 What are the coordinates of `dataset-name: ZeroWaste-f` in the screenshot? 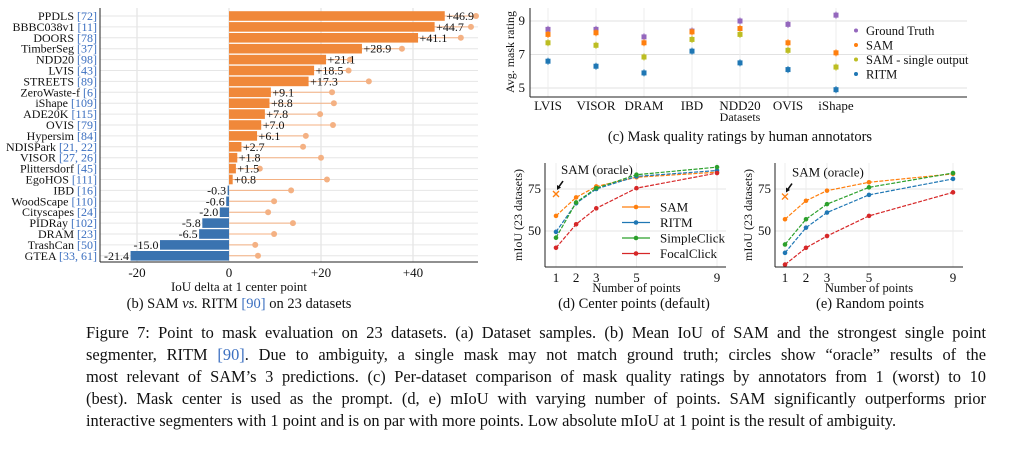 It's located at (51, 92).